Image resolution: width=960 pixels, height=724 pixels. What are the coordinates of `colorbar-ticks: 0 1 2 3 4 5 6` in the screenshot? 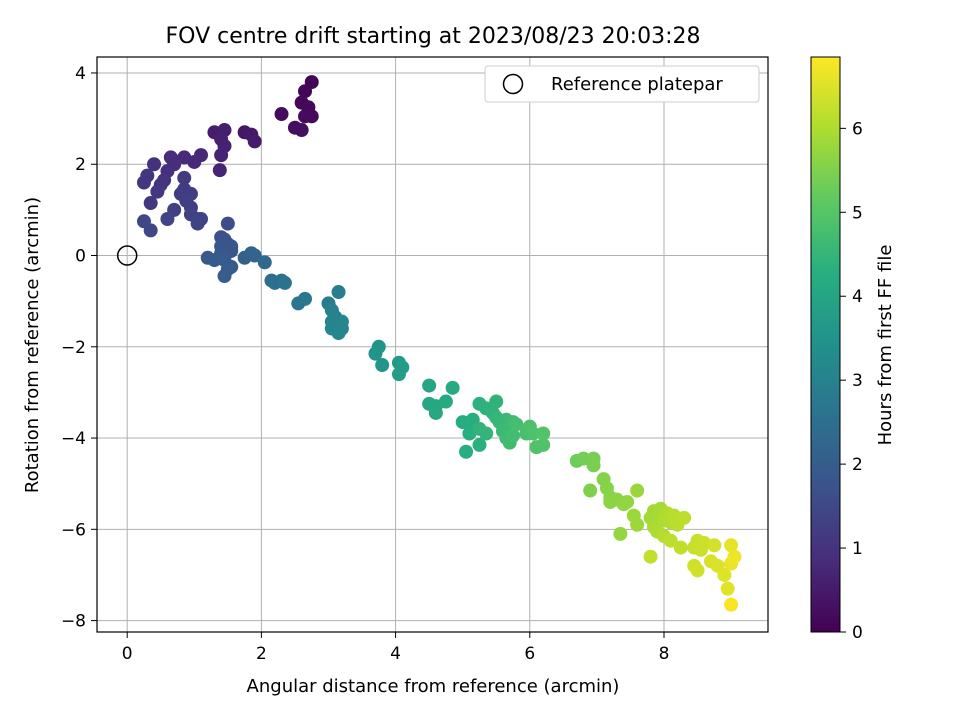 It's located at (851, 381).